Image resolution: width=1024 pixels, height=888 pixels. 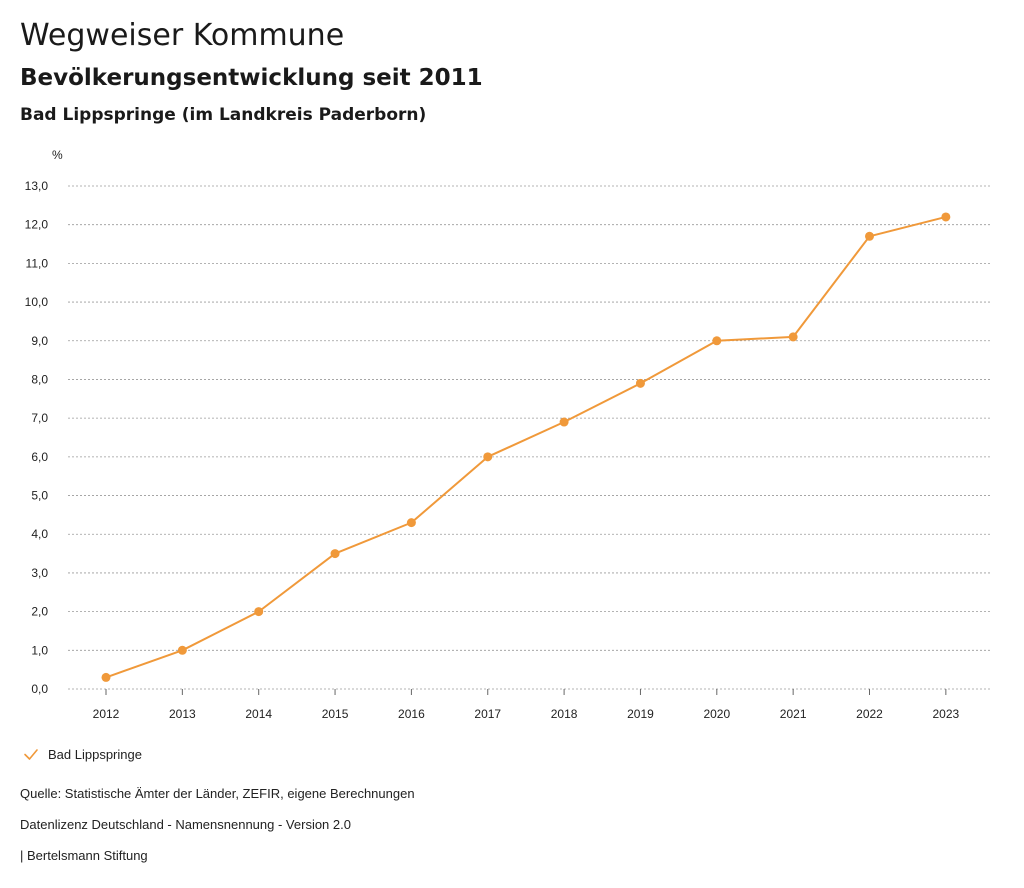 What do you see at coordinates (251, 78) in the screenshot?
I see `chart-subtitle: Bevölkerungsentwicklung seit 2011` at bounding box center [251, 78].